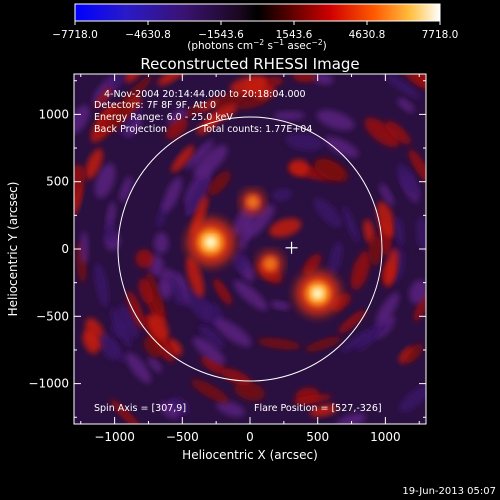  What do you see at coordinates (163, 117) in the screenshot?
I see `energy-annotation: Energy Range: 6.0 - 25.0 keV` at bounding box center [163, 117].